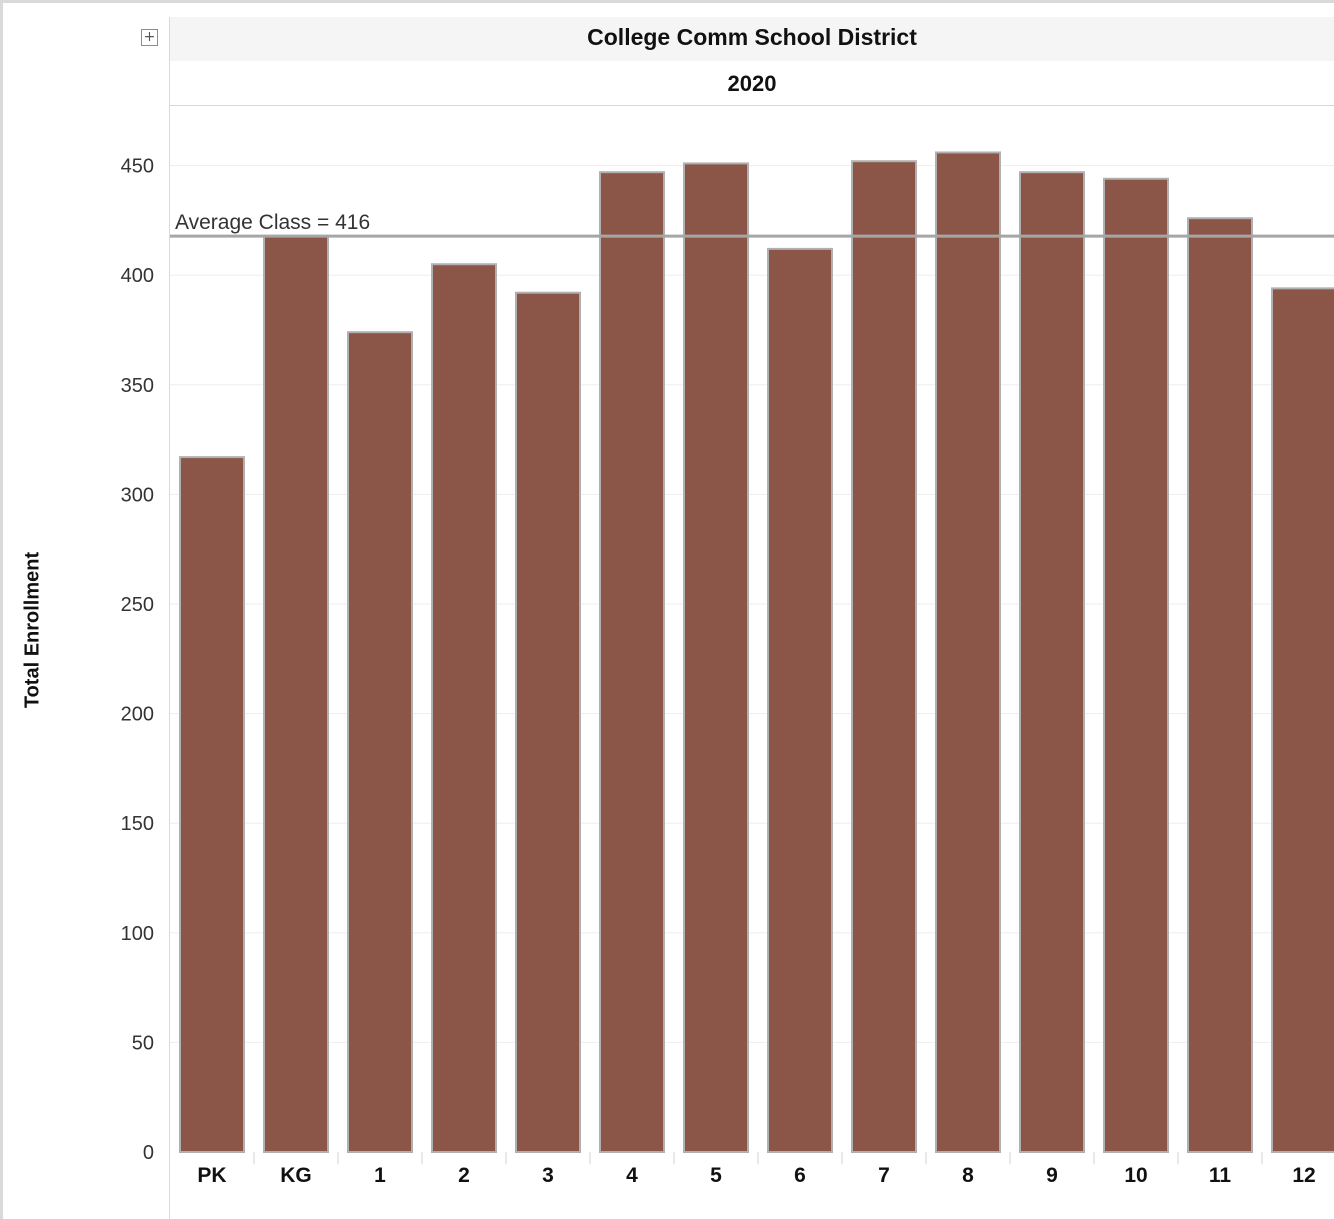  What do you see at coordinates (716, 1175) in the screenshot?
I see `x-tick-label: 5` at bounding box center [716, 1175].